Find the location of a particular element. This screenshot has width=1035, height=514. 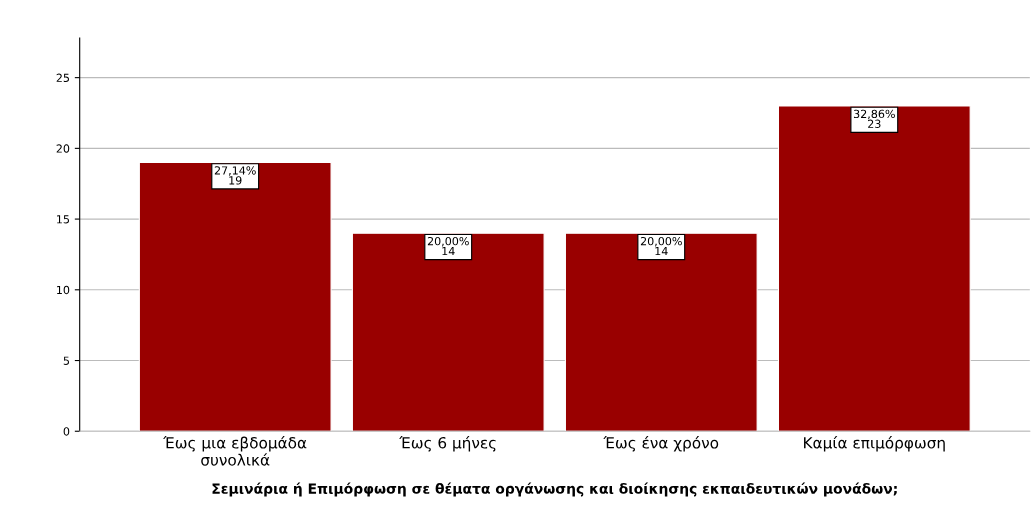

y-tick-label: 15 is located at coordinates (63, 219).